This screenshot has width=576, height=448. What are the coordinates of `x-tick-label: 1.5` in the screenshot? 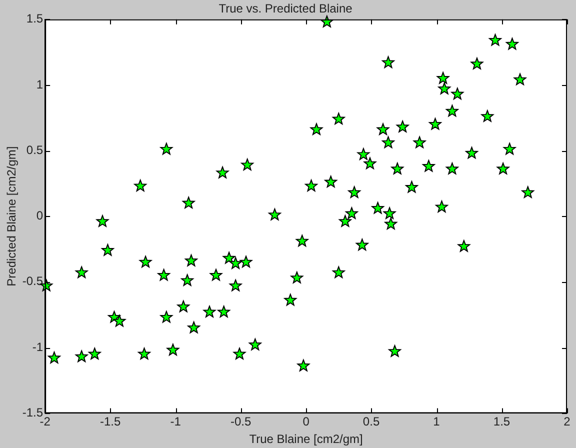 It's located at (501, 421).